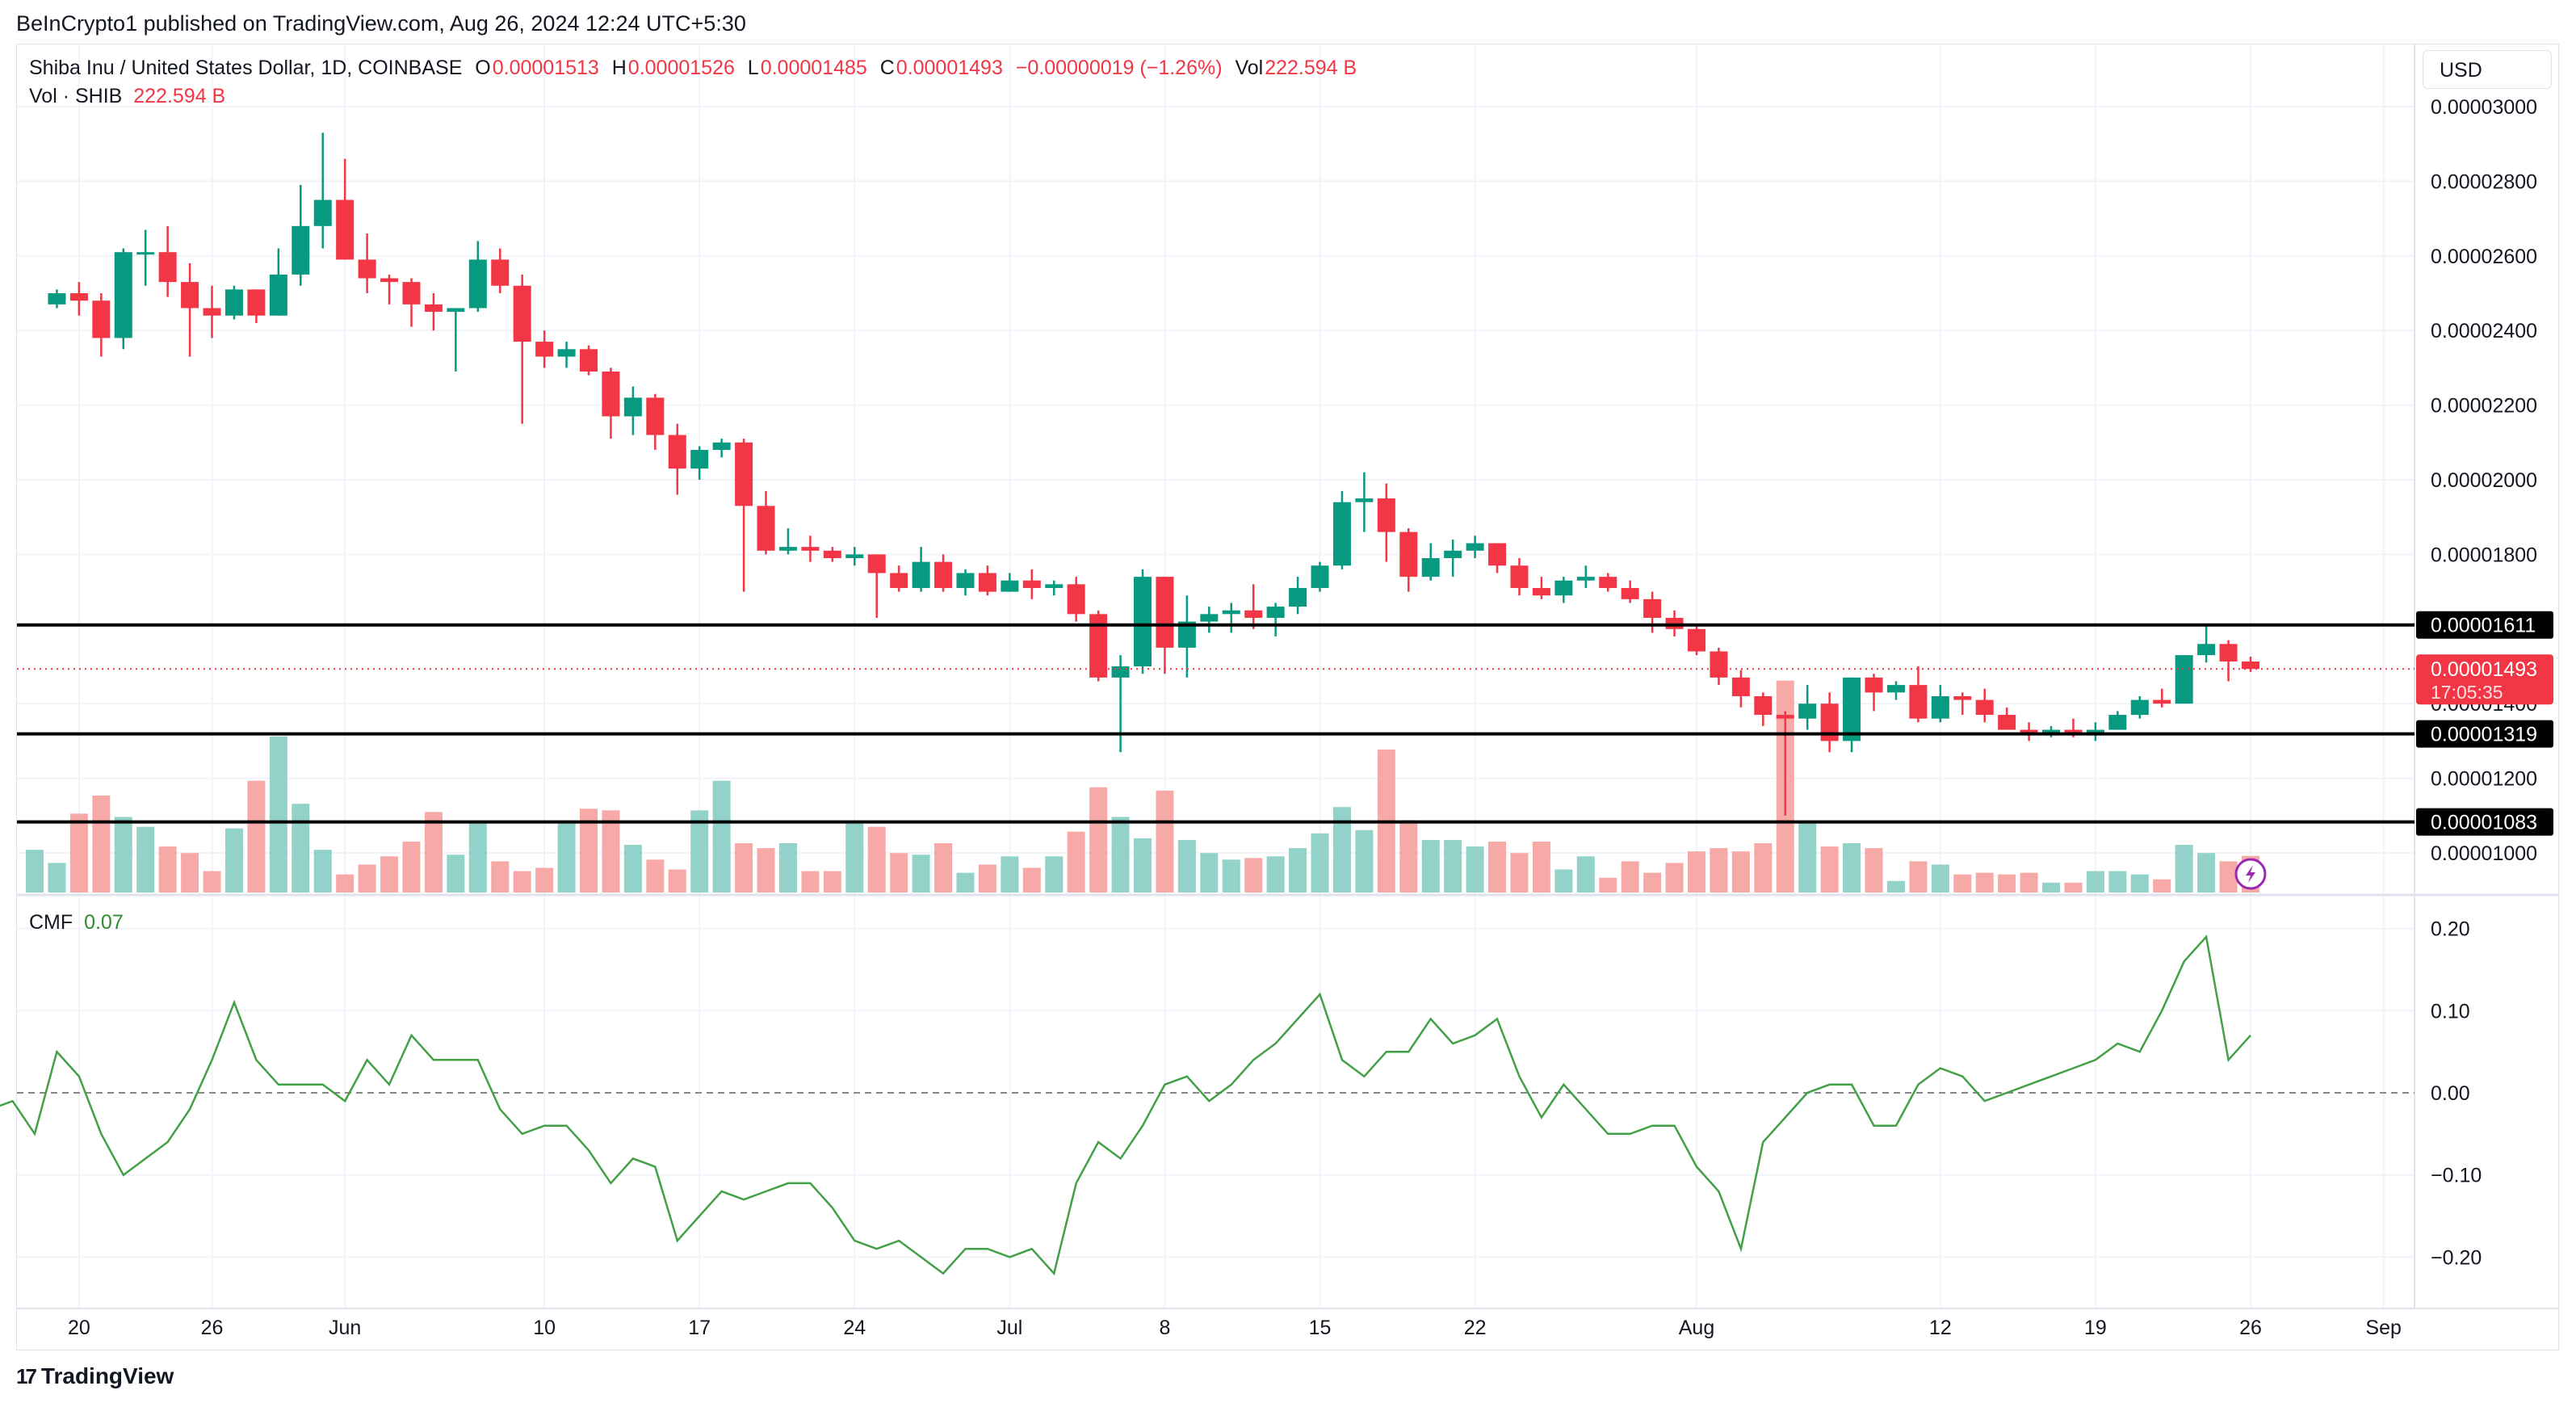 This screenshot has height=1407, width=2576. I want to click on cmf-legend-value: 0.07, so click(104, 922).